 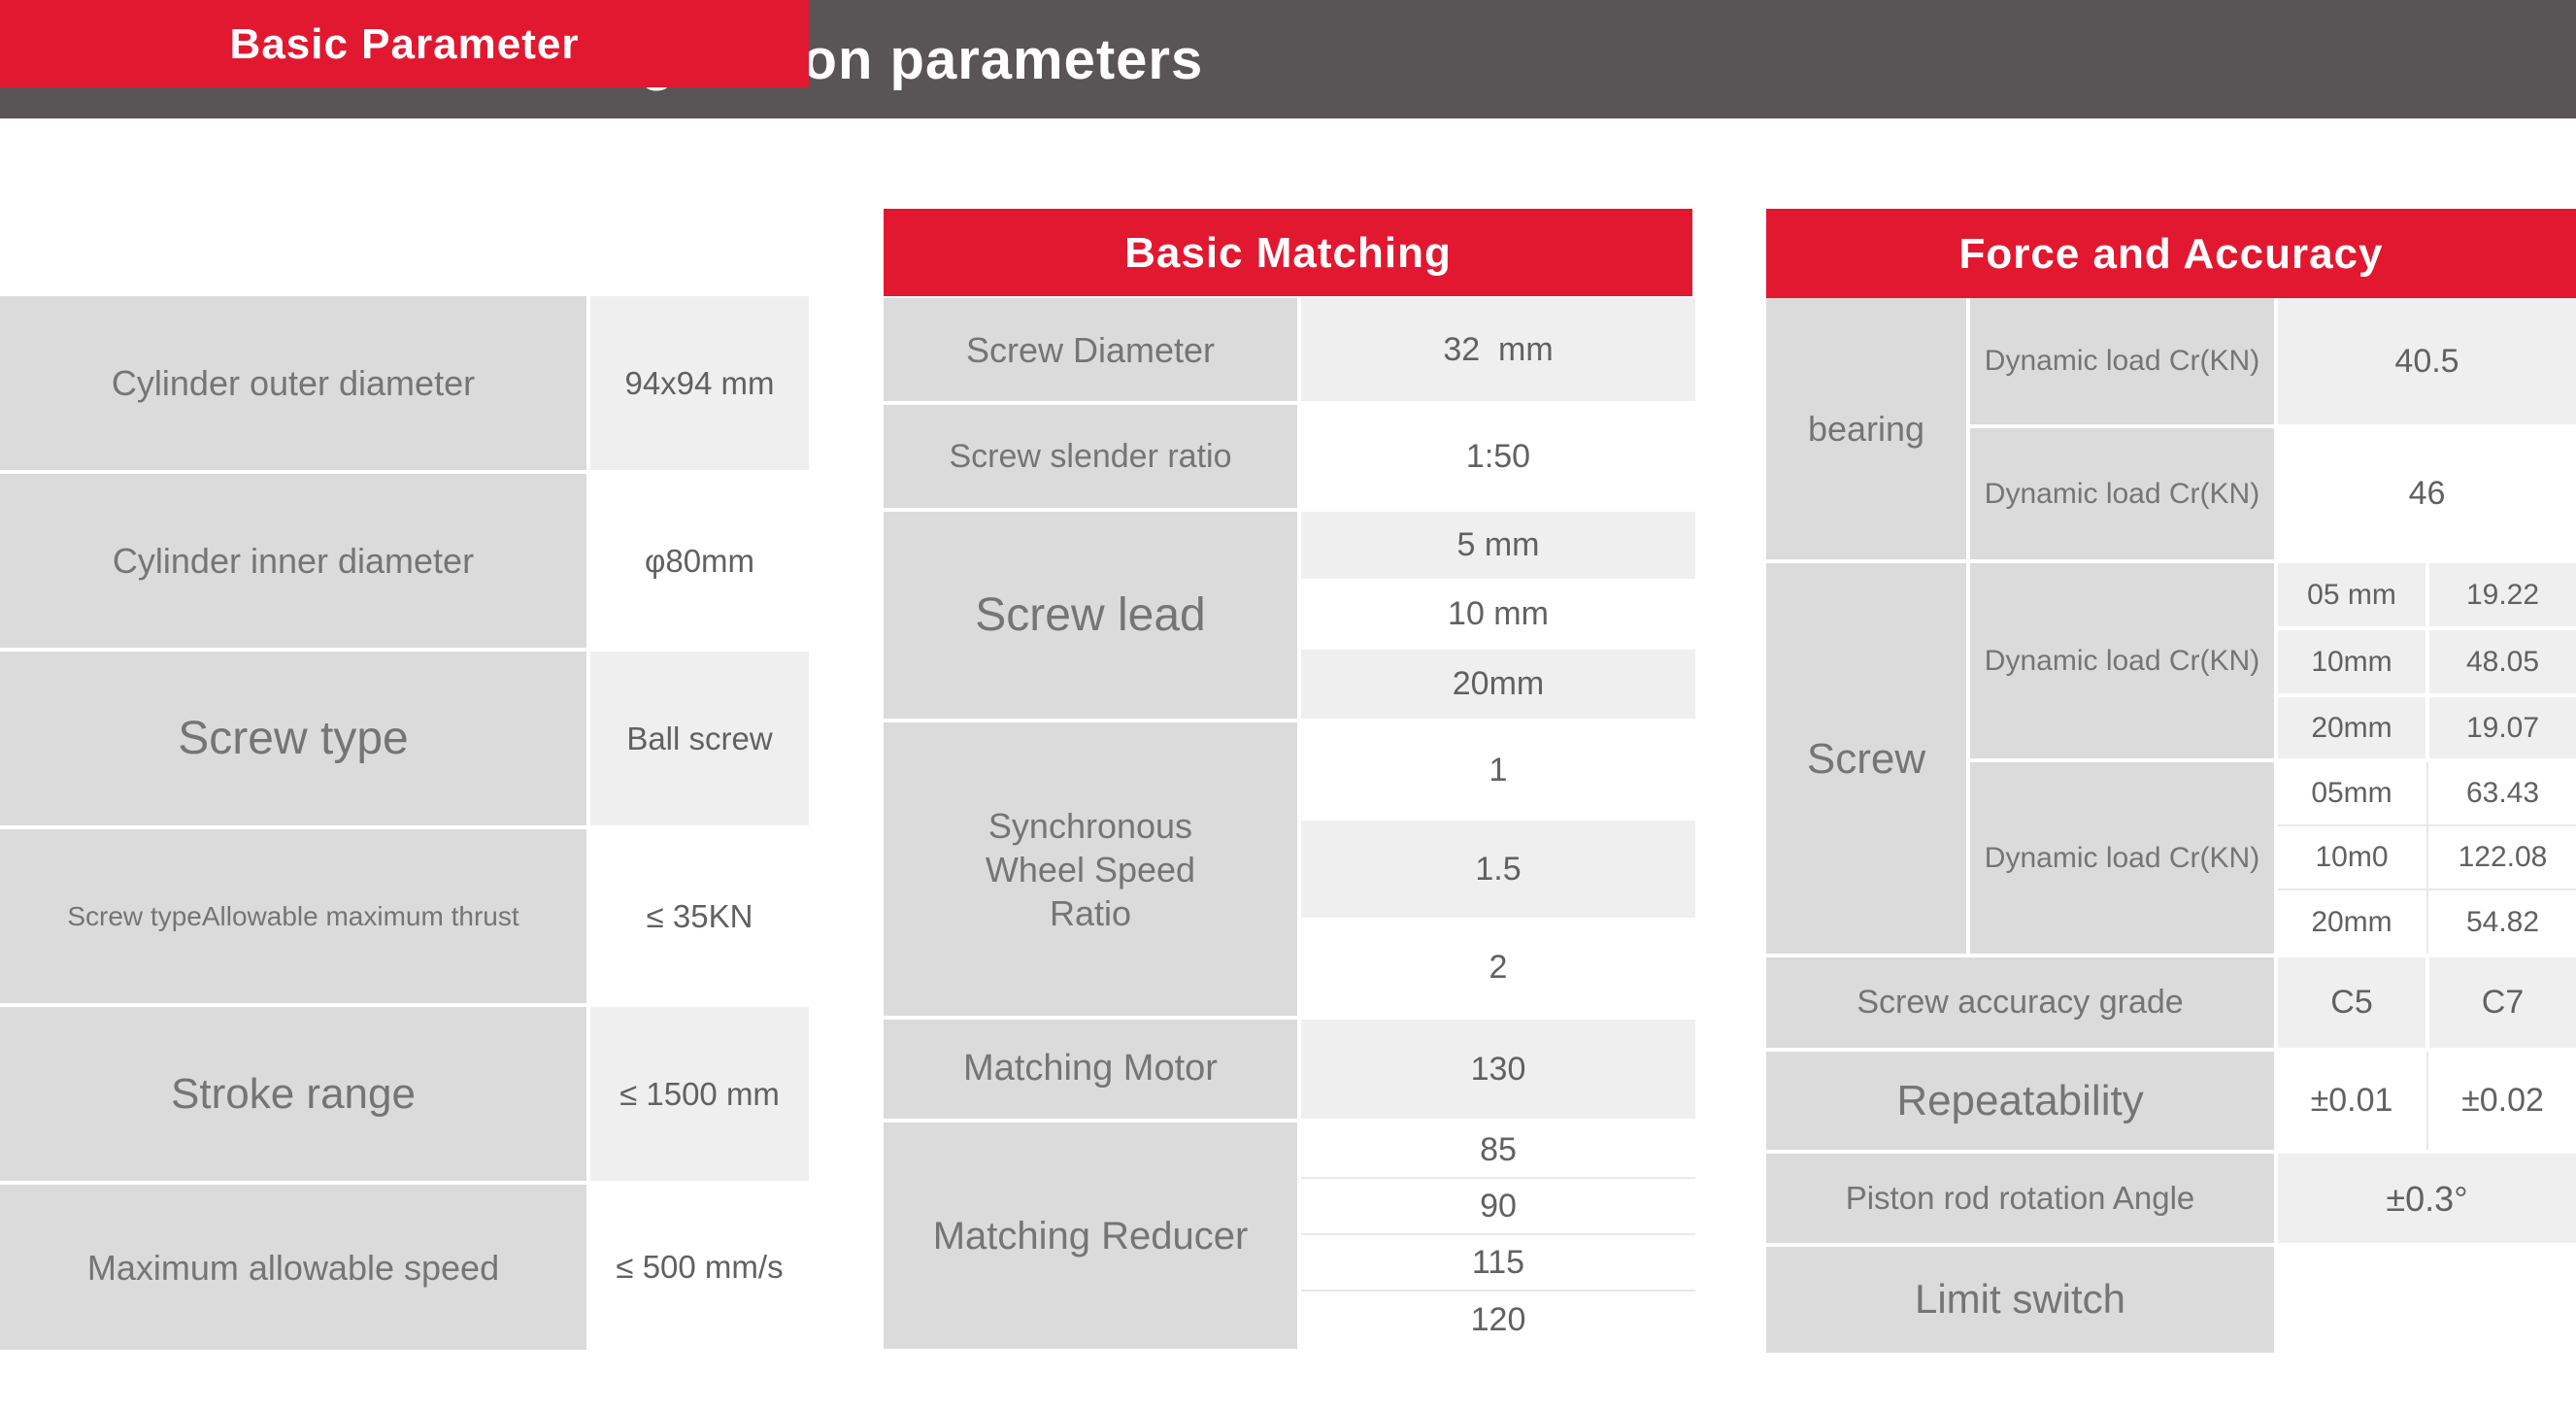 I want to click on row-label: Stroke range, so click(x=293, y=1094).